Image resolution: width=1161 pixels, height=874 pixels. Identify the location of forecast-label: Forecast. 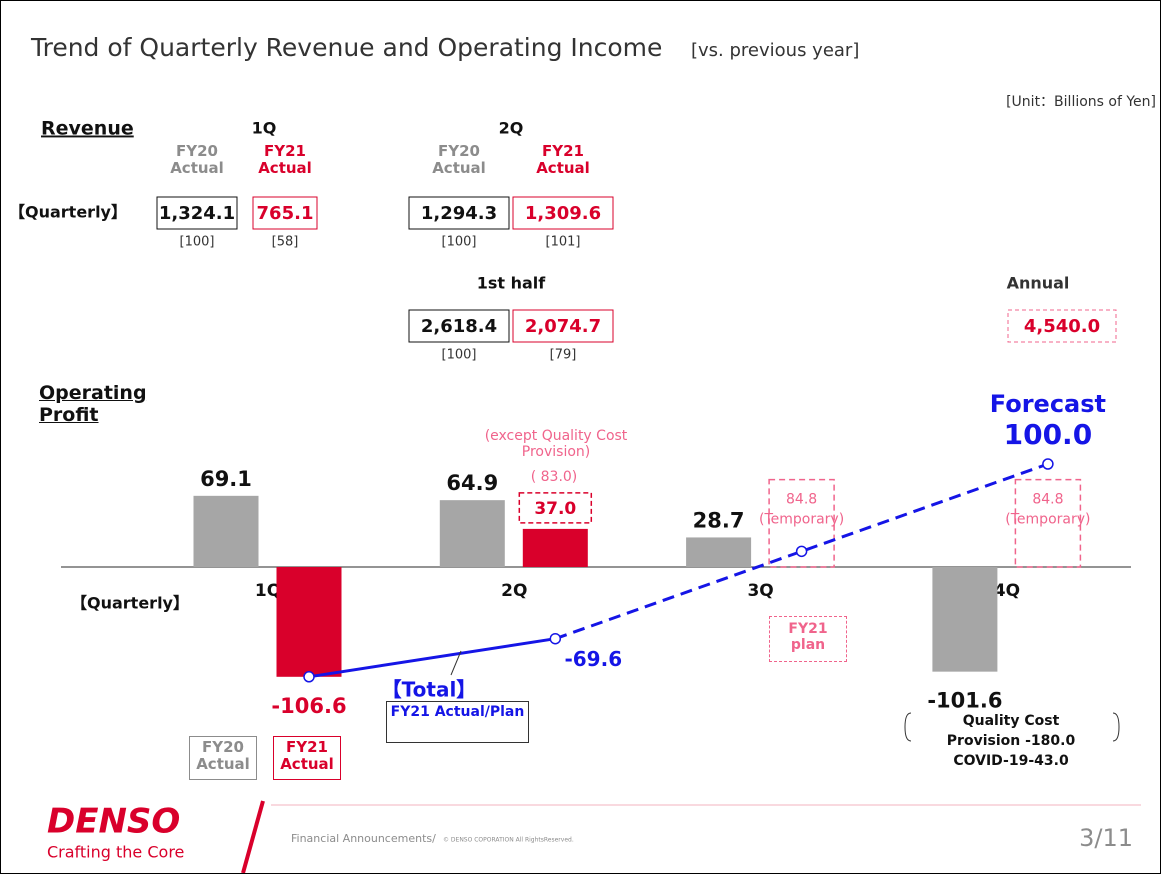
(1048, 404).